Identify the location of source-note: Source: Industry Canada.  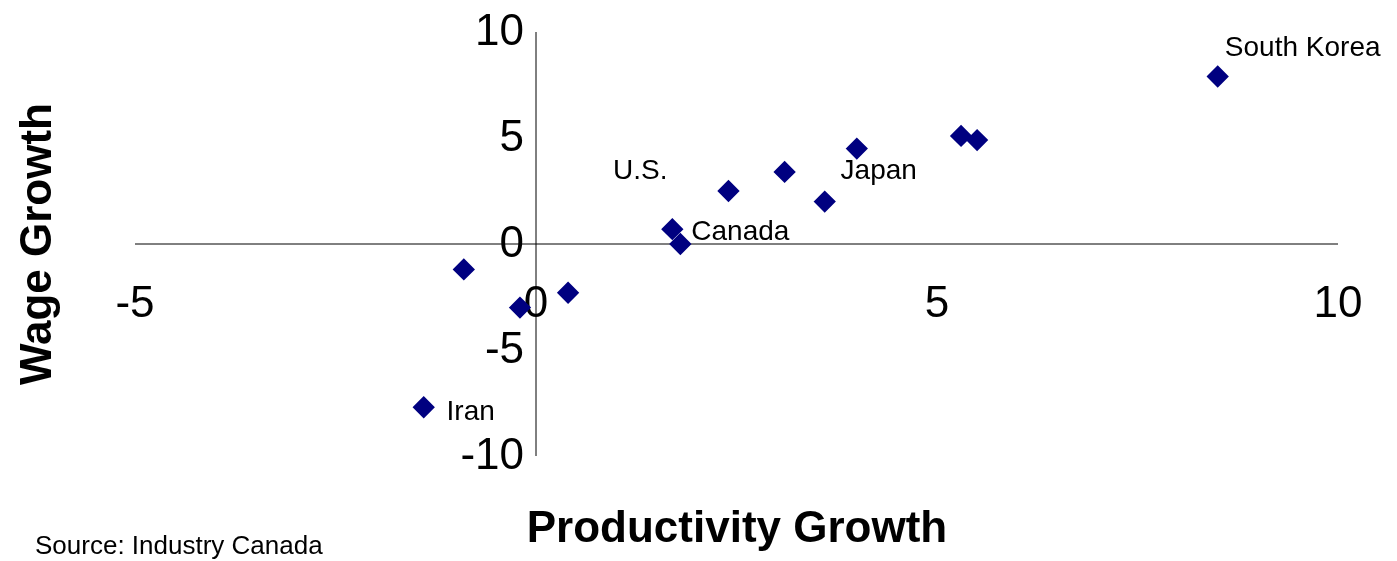
(179, 545).